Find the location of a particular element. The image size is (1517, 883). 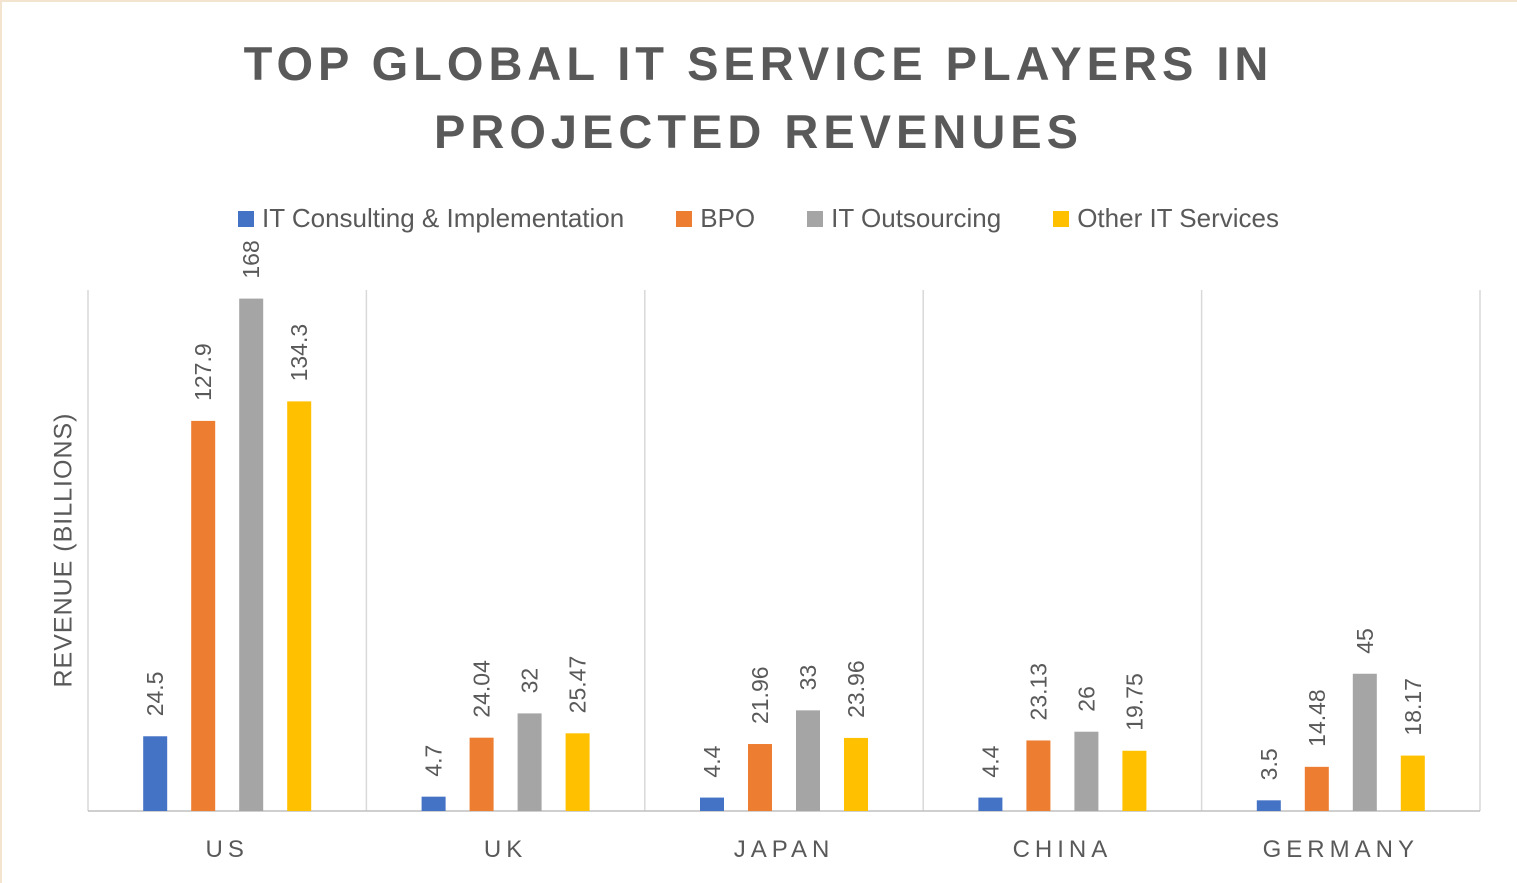

data-label-japan-it-outsourcing: 33 is located at coordinates (808, 678).